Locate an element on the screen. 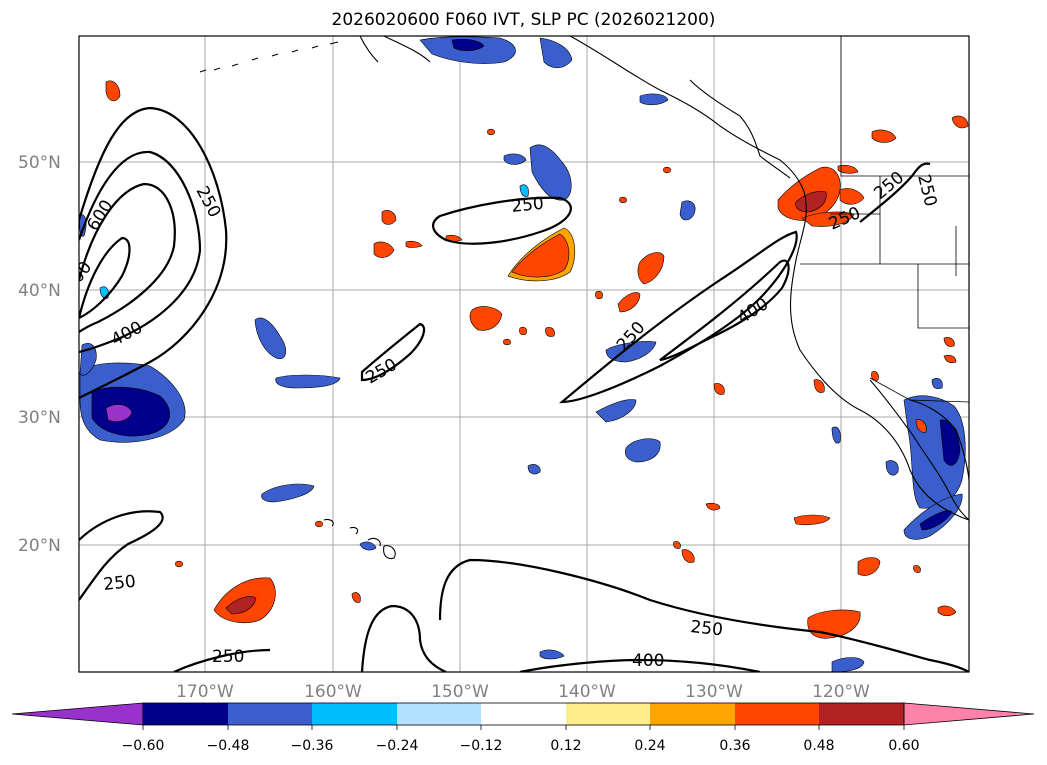 The image size is (1047, 765). colorbar-tick-label: 0.24 is located at coordinates (649, 746).